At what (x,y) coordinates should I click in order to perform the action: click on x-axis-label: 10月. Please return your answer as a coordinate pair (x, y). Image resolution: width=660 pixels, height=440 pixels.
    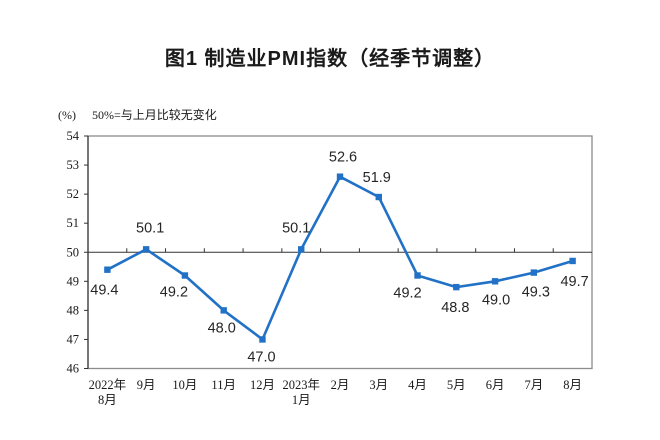
    Looking at the image, I should click on (184, 385).